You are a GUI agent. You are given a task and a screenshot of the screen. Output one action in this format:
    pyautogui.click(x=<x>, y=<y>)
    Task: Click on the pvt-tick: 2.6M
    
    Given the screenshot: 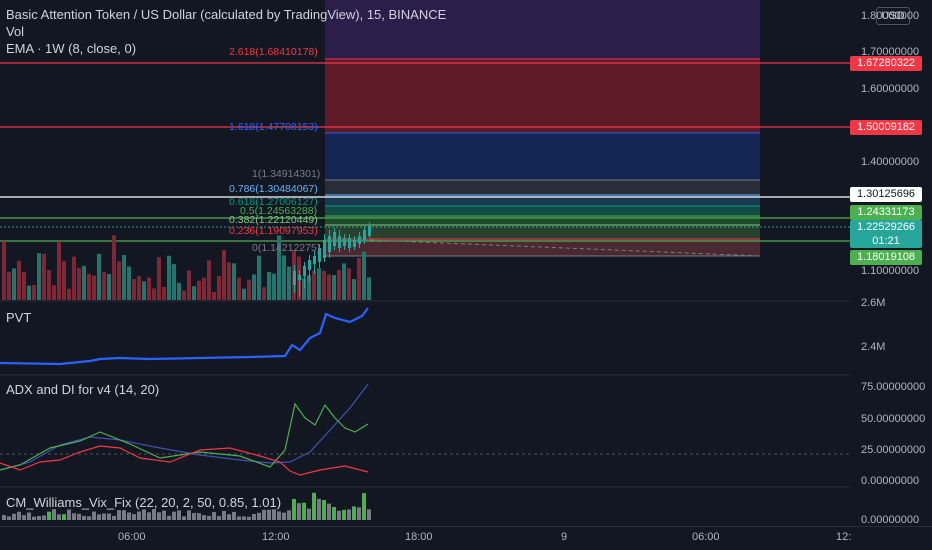 What is the action you would take?
    pyautogui.click(x=873, y=303)
    